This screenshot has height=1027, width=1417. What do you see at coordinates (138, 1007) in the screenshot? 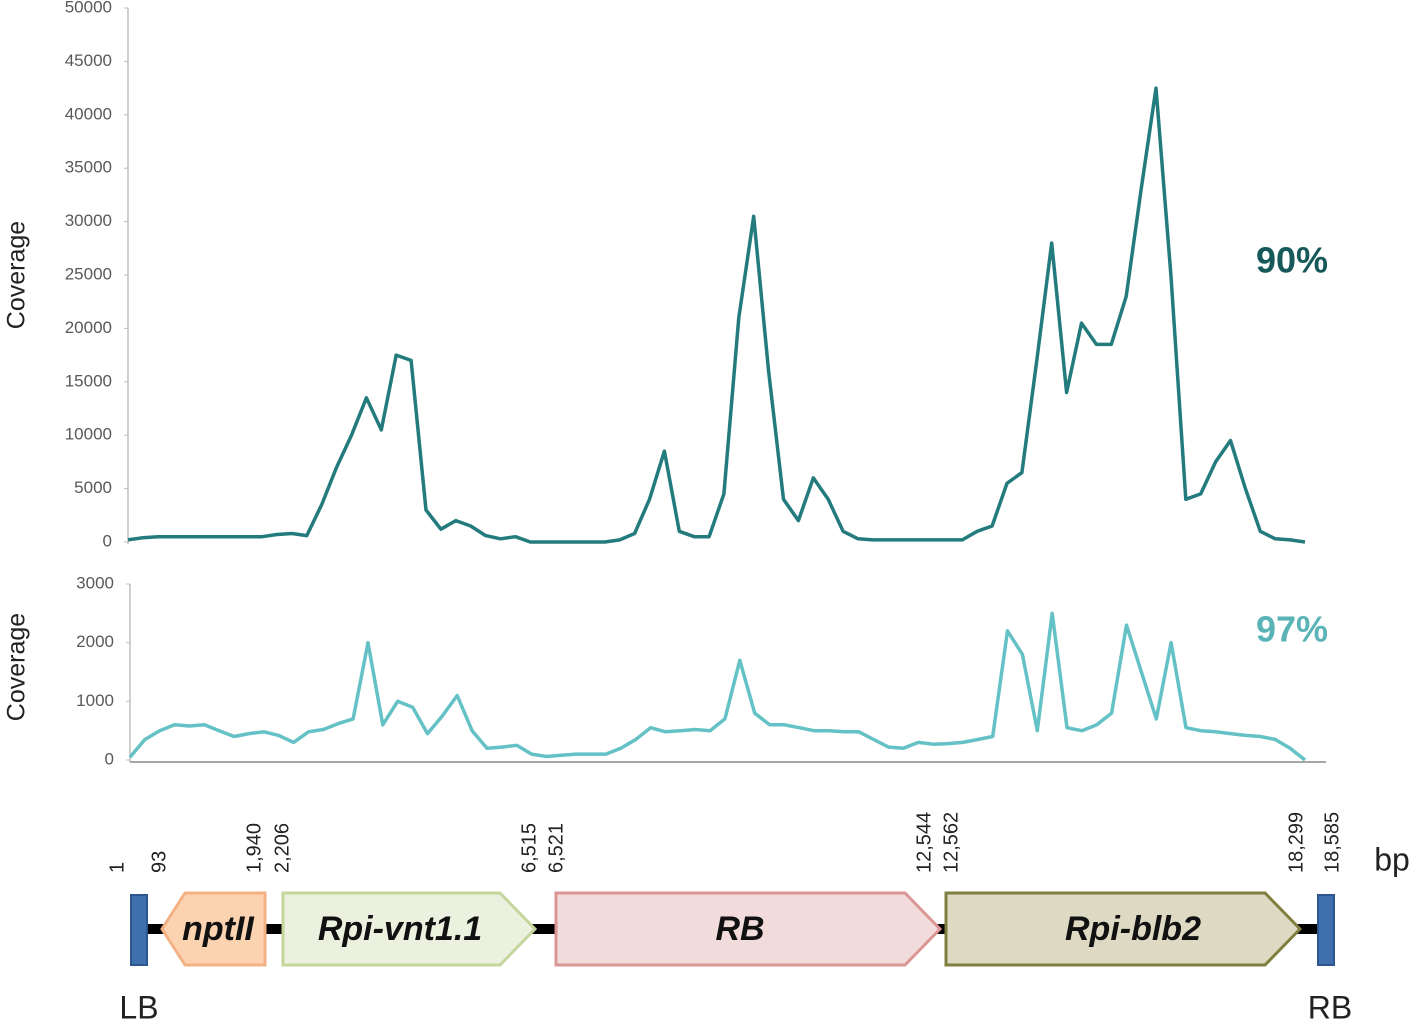
I see `left-border-label: LB` at bounding box center [138, 1007].